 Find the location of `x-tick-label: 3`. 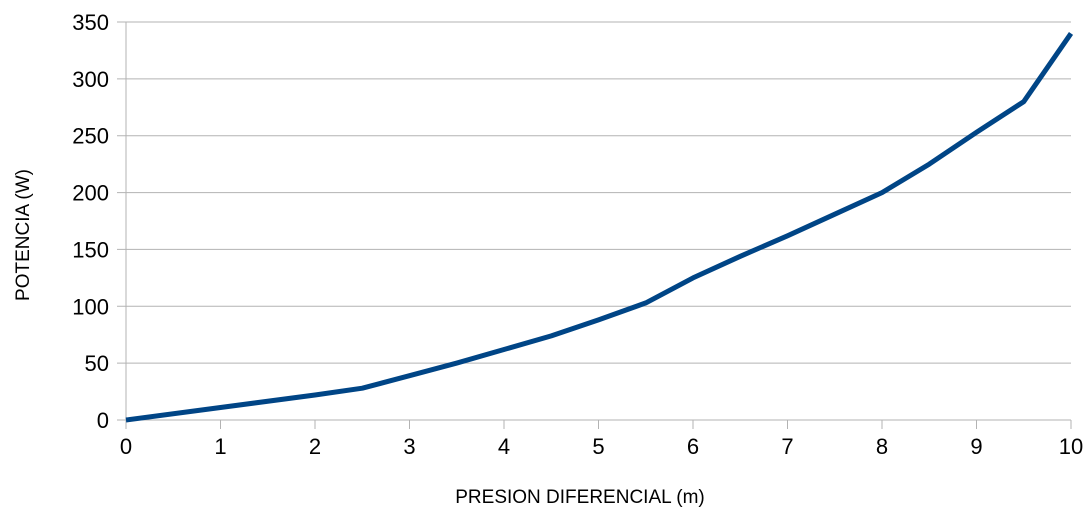

x-tick-label: 3 is located at coordinates (409, 446).